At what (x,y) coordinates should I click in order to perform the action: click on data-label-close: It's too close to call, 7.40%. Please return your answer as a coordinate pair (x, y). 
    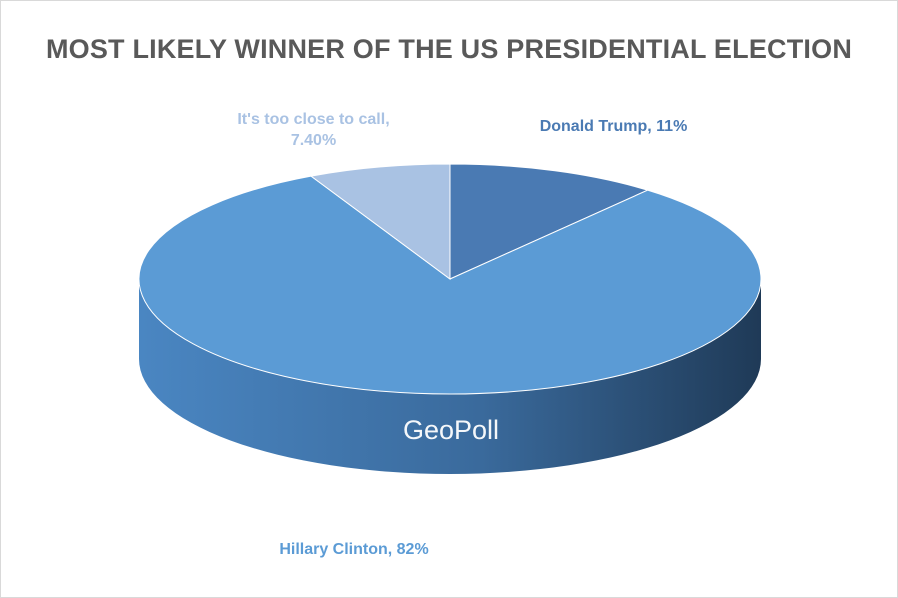
    Looking at the image, I should click on (313, 130).